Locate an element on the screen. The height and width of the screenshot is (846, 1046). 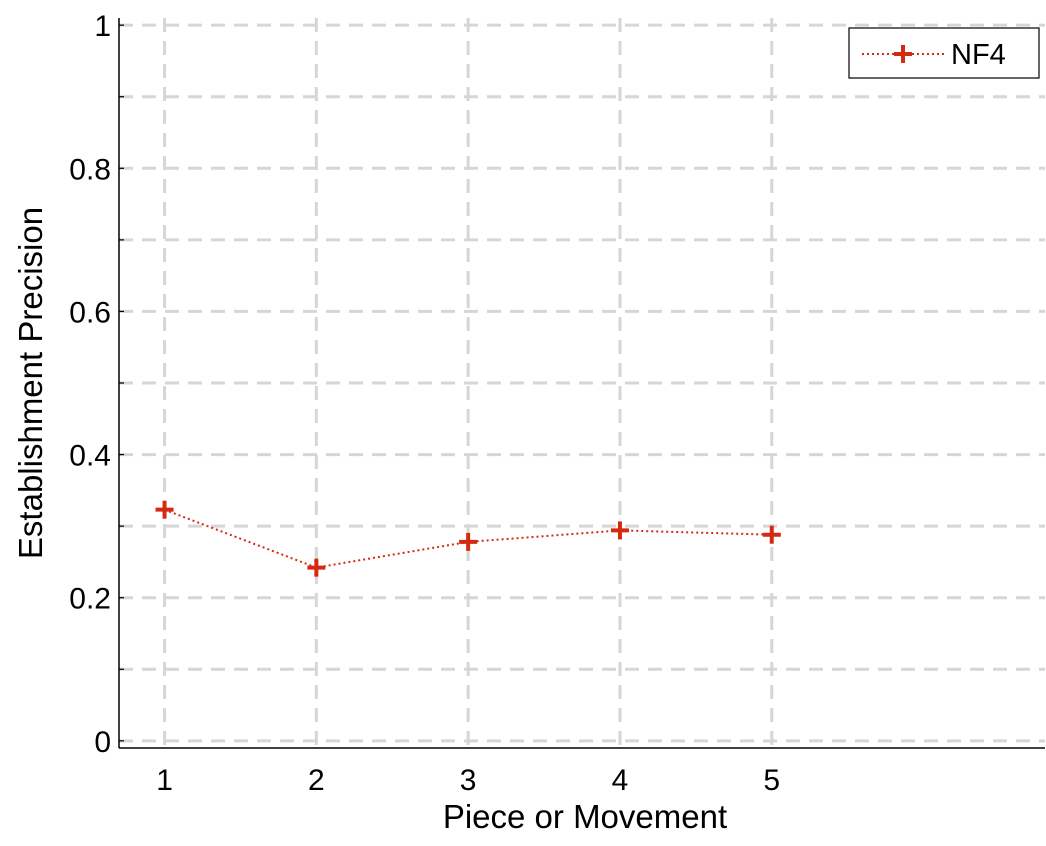
x-tick-label: 5 is located at coordinates (771, 780).